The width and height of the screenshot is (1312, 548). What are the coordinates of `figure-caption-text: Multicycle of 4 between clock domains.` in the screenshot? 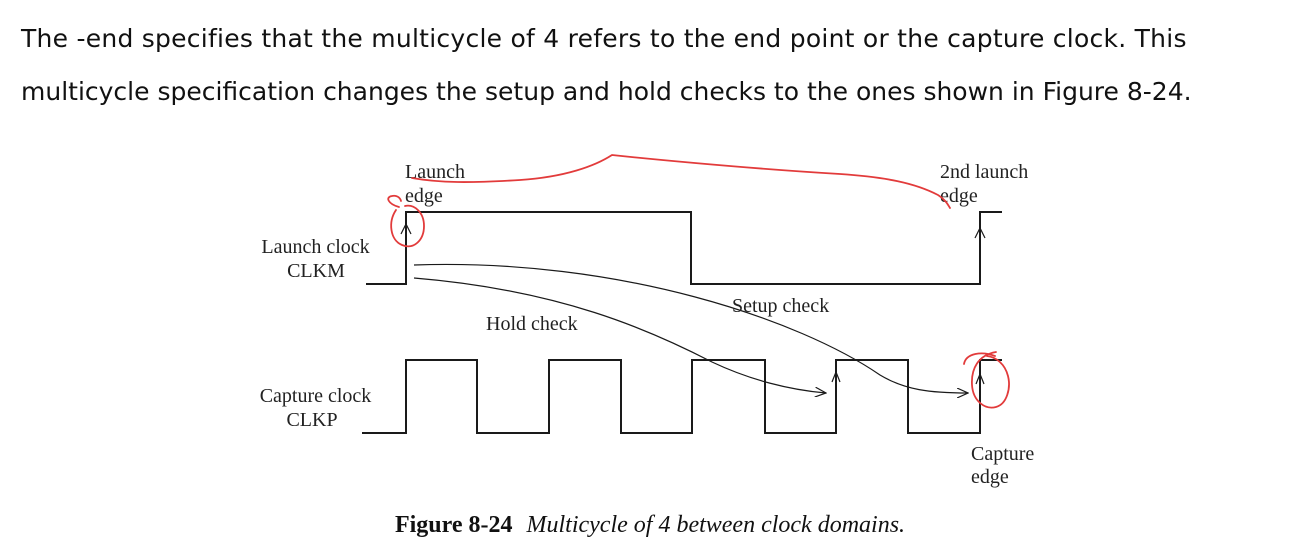 It's located at (716, 525).